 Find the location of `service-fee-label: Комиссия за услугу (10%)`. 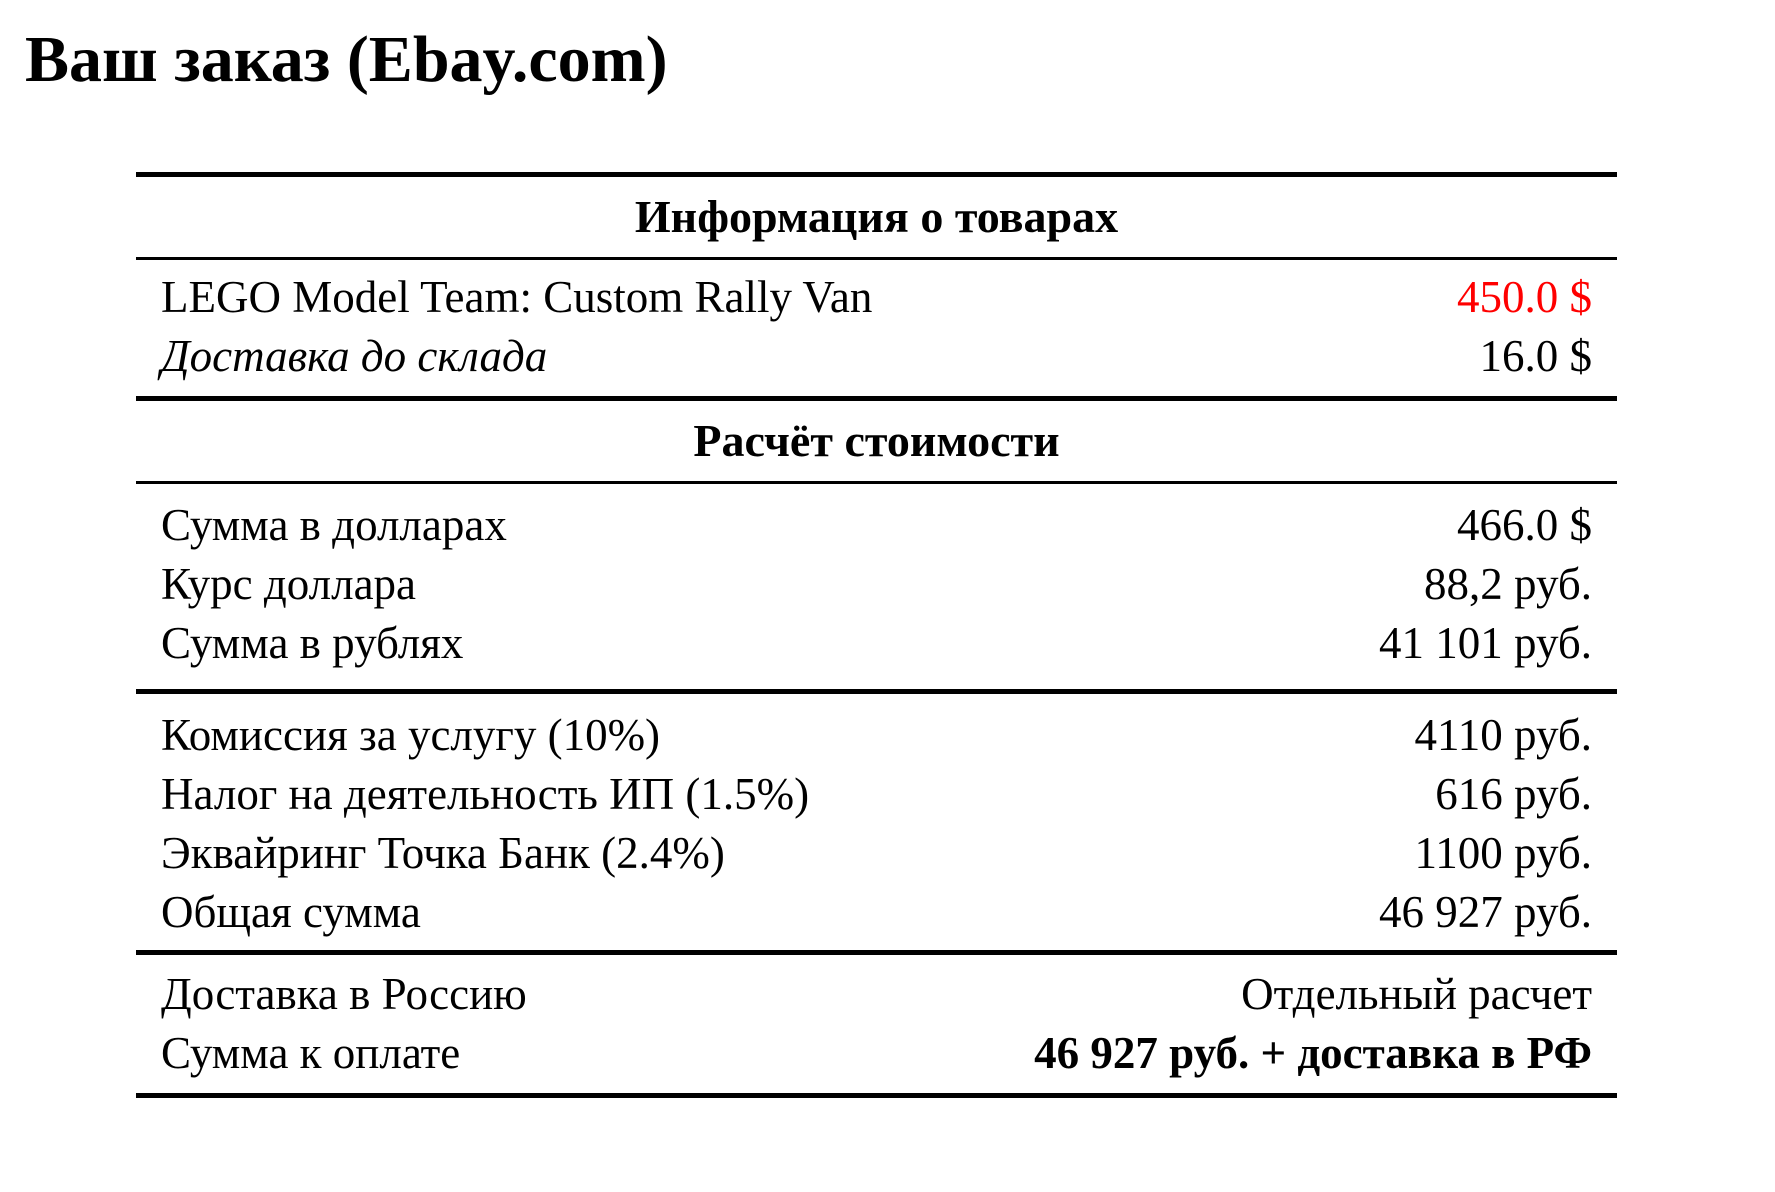

service-fee-label: Комиссия за услугу (10%) is located at coordinates (411, 735).